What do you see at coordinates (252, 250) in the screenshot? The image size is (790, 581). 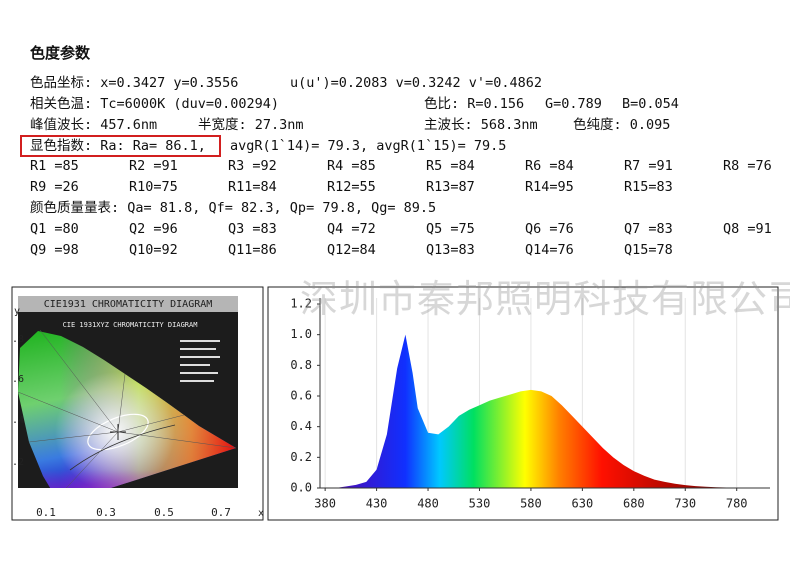 I see `q-value: Q11=86` at bounding box center [252, 250].